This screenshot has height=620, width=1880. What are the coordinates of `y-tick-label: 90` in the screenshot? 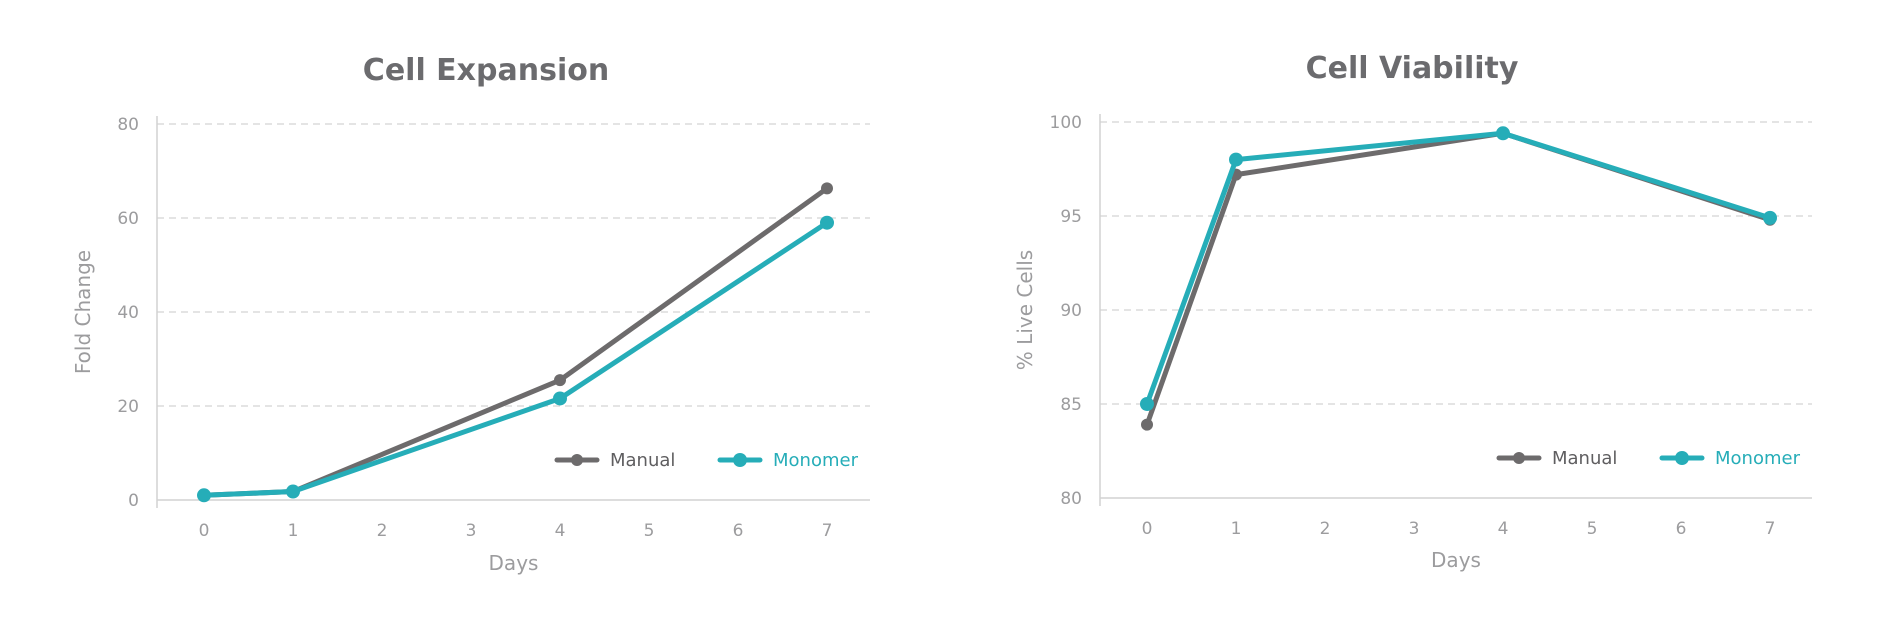 It's located at (1071, 311).